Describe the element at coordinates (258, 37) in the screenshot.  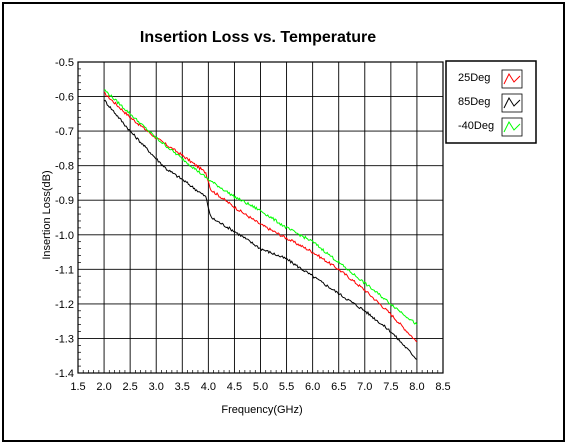
I see `chart-title: Insertion Loss vs. Temperature` at that location.